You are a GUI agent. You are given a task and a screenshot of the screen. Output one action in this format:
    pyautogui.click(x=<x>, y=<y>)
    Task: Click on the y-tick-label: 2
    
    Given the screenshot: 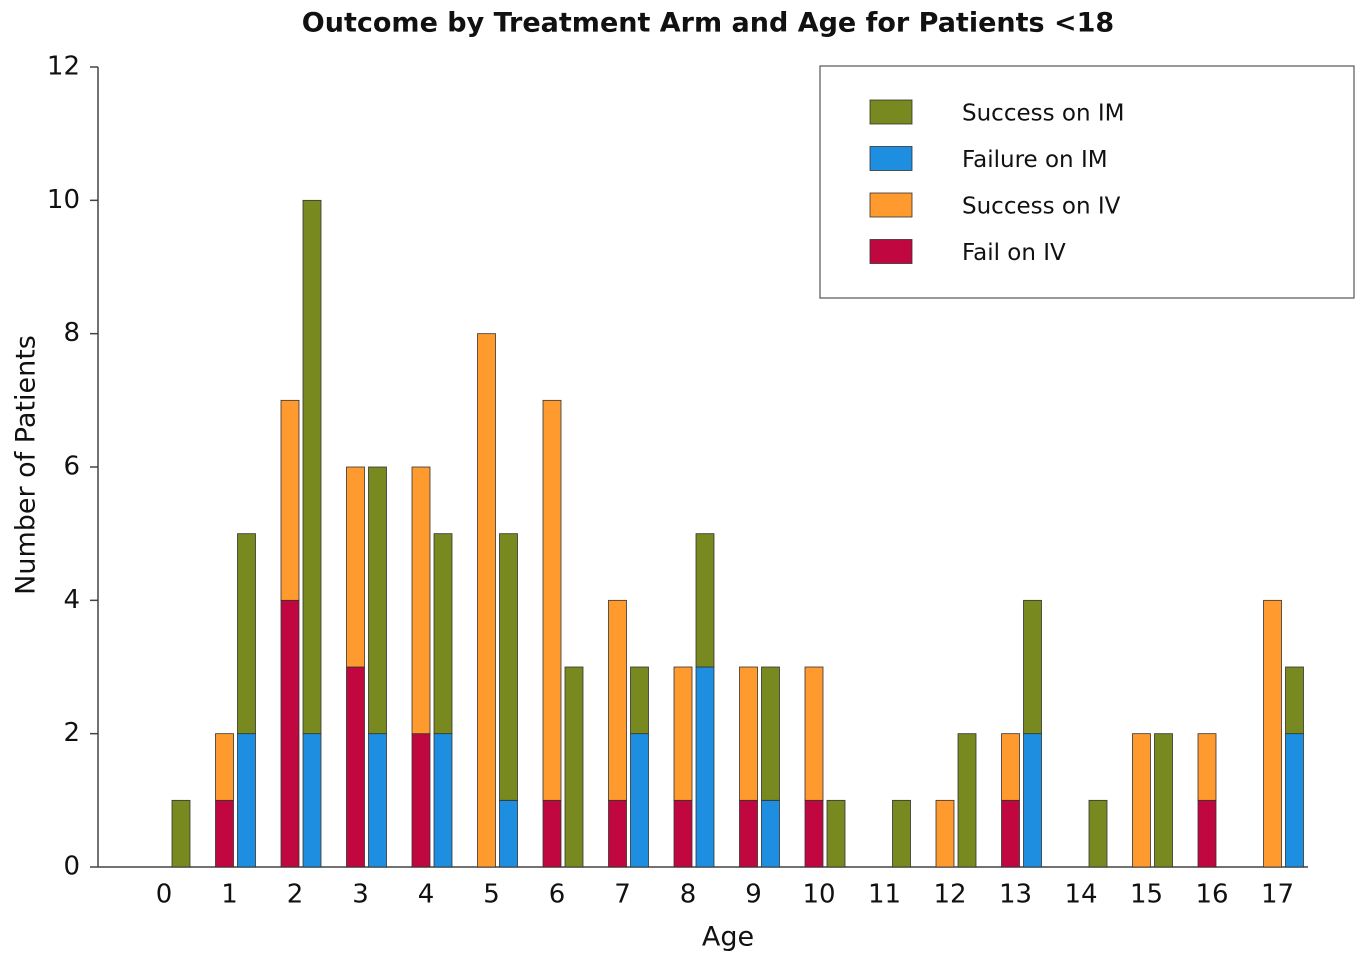 What is the action you would take?
    pyautogui.click(x=71, y=733)
    